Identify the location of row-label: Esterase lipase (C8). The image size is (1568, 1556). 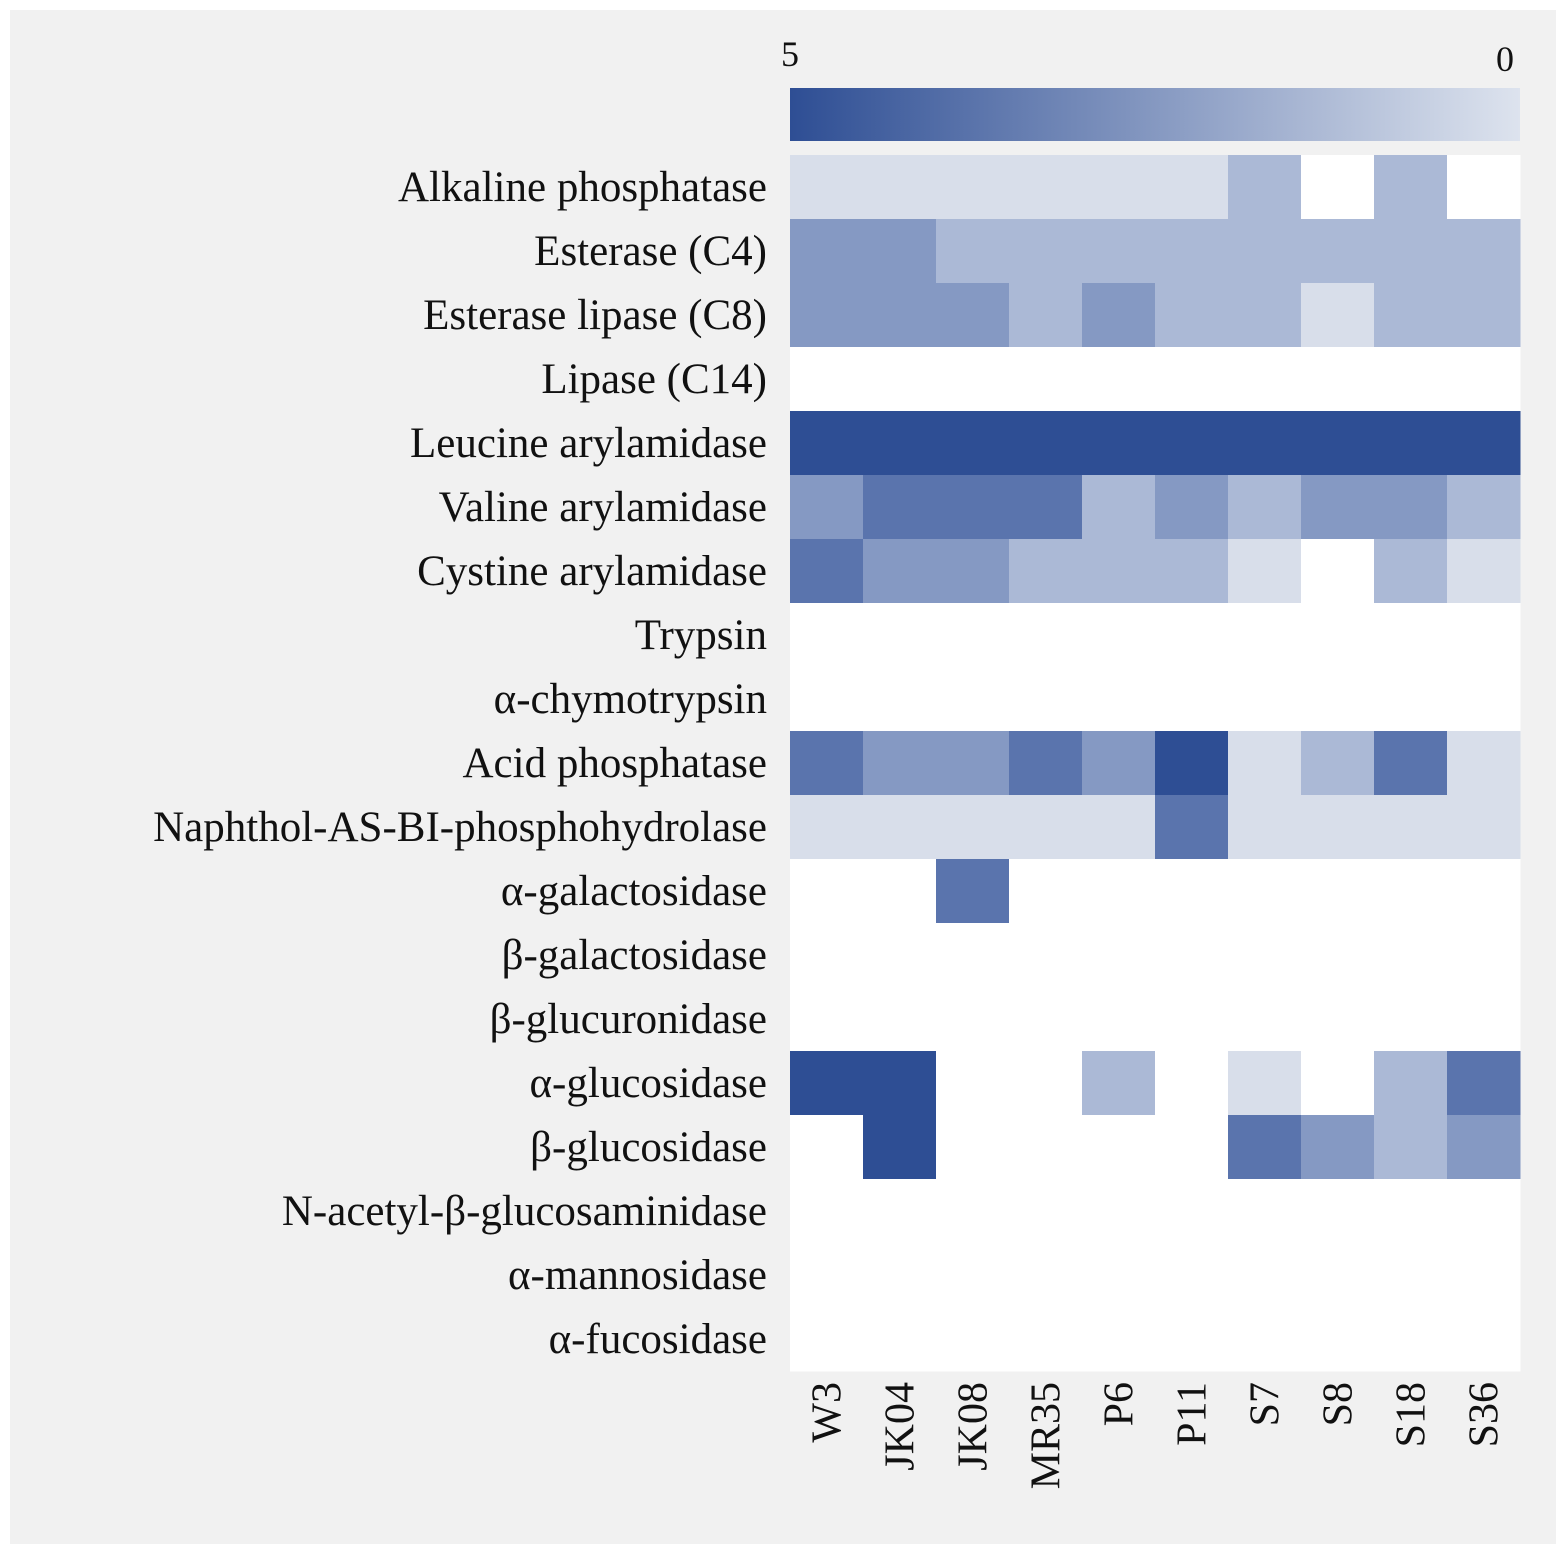
(595, 315).